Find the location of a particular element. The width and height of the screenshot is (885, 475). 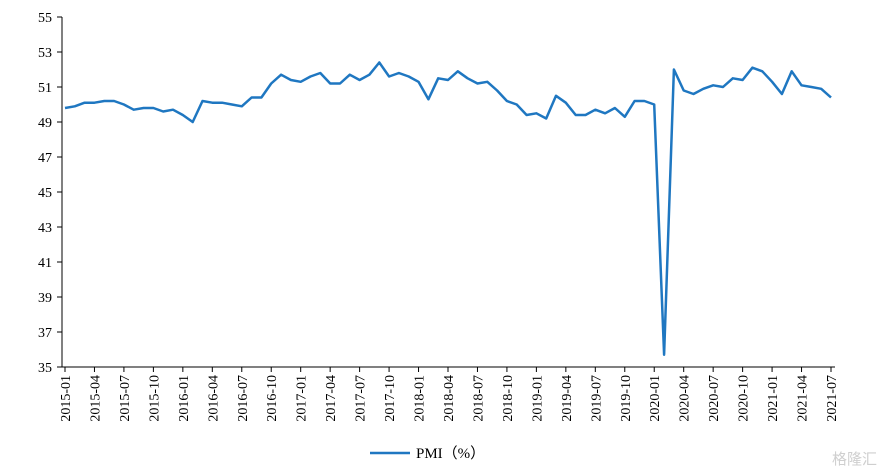

x-tick-label: 2019-10 is located at coordinates (626, 398).